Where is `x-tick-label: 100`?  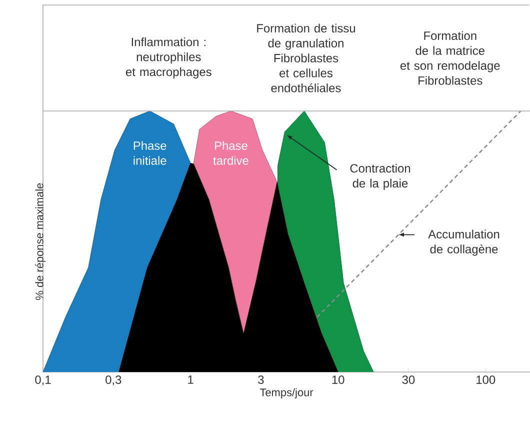
x-tick-label: 100 is located at coordinates (486, 380).